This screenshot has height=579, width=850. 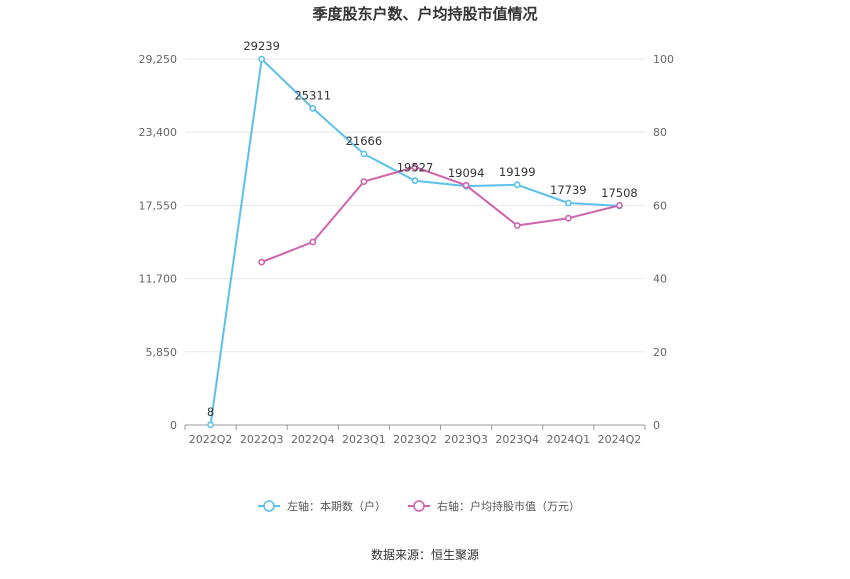 What do you see at coordinates (656, 425) in the screenshot?
I see `y-right-tick-label: 0` at bounding box center [656, 425].